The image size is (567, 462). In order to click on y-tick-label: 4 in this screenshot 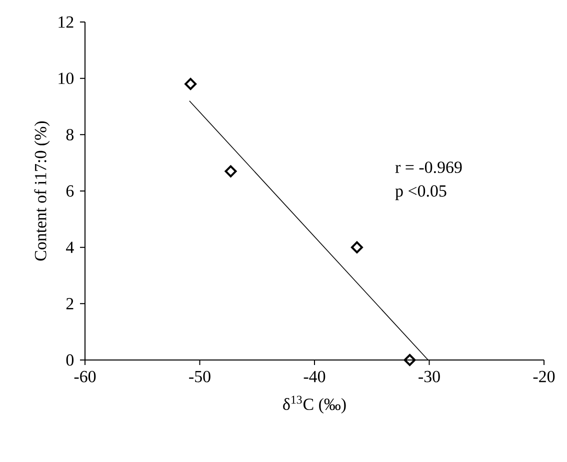, I will do `click(70, 247)`.